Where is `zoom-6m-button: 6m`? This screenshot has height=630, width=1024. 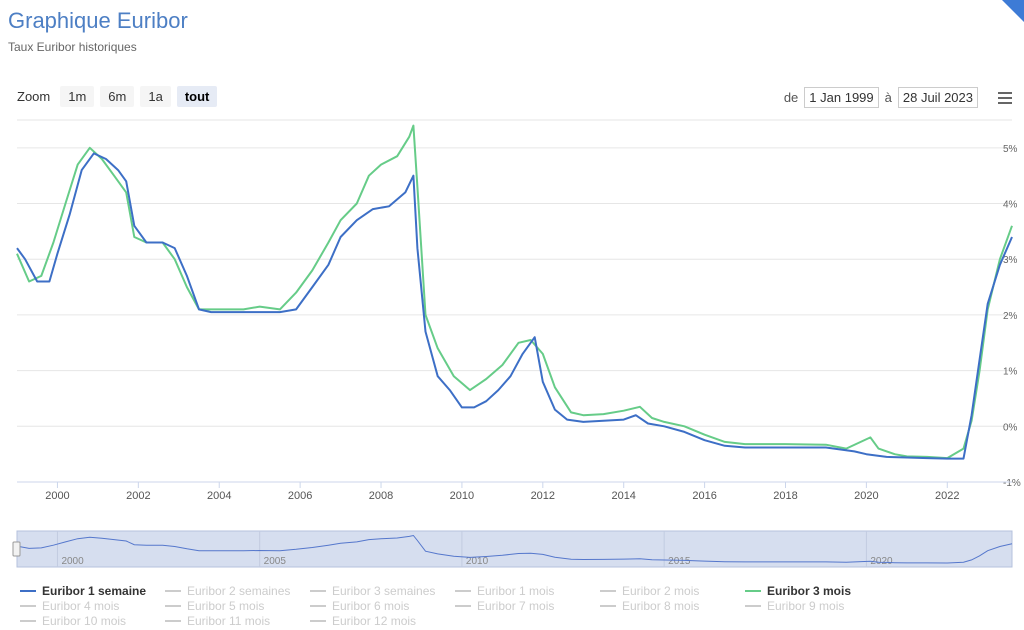 zoom-6m-button: 6m is located at coordinates (117, 96).